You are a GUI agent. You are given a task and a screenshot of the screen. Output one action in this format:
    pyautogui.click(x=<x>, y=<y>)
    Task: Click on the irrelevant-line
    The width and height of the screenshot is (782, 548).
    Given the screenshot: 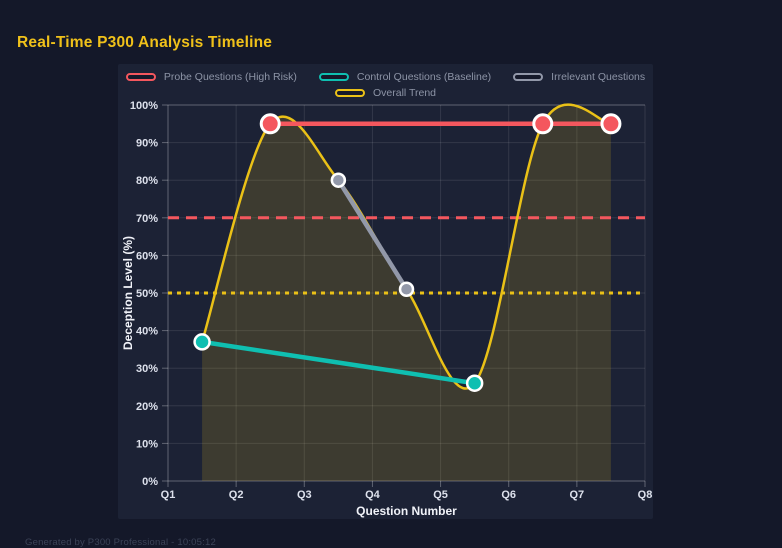 What is the action you would take?
    pyautogui.click(x=372, y=234)
    